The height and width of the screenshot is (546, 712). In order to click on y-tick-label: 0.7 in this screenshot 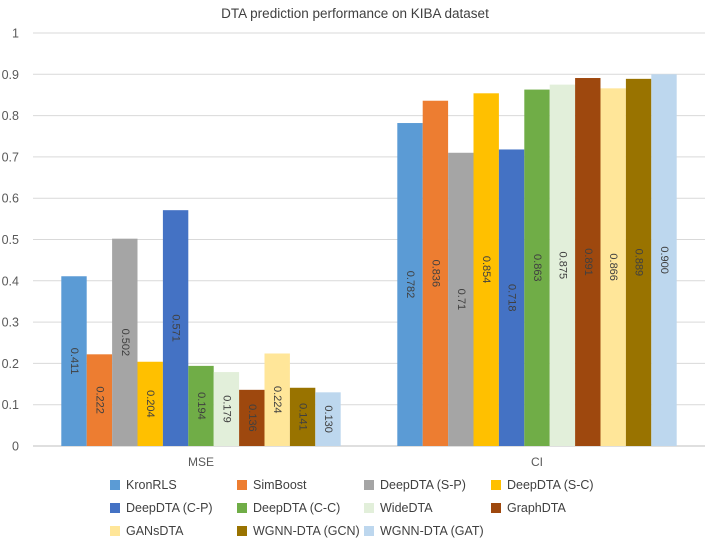, I will do `click(10, 157)`.